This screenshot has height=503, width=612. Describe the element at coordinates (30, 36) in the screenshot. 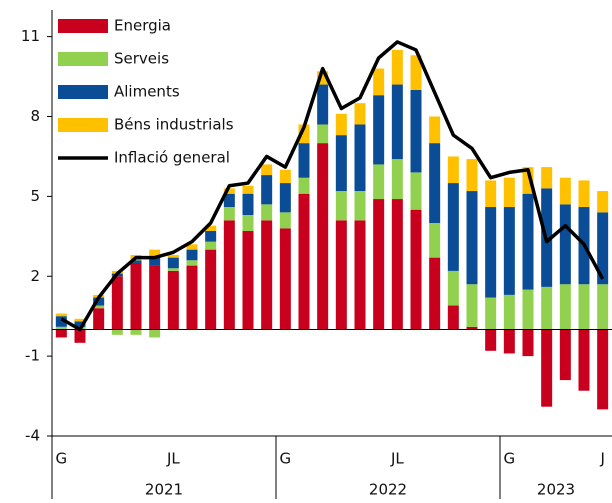

I see `y-tick-label: 11` at that location.